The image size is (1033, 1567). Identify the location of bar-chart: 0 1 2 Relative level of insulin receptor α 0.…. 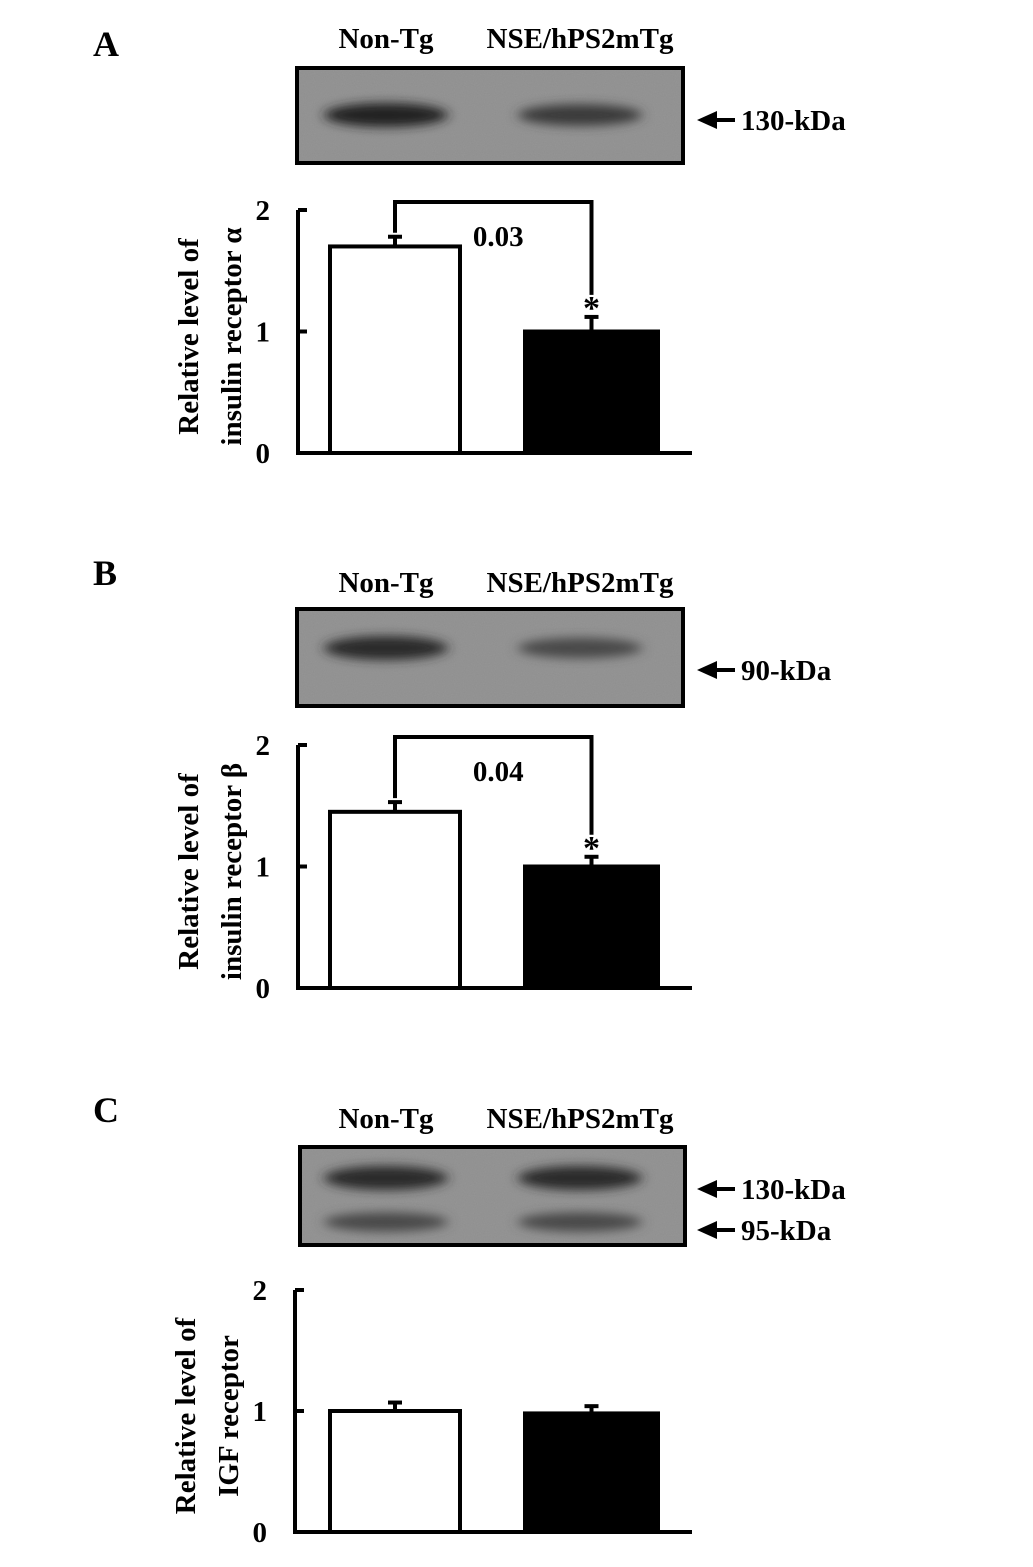
(432, 332).